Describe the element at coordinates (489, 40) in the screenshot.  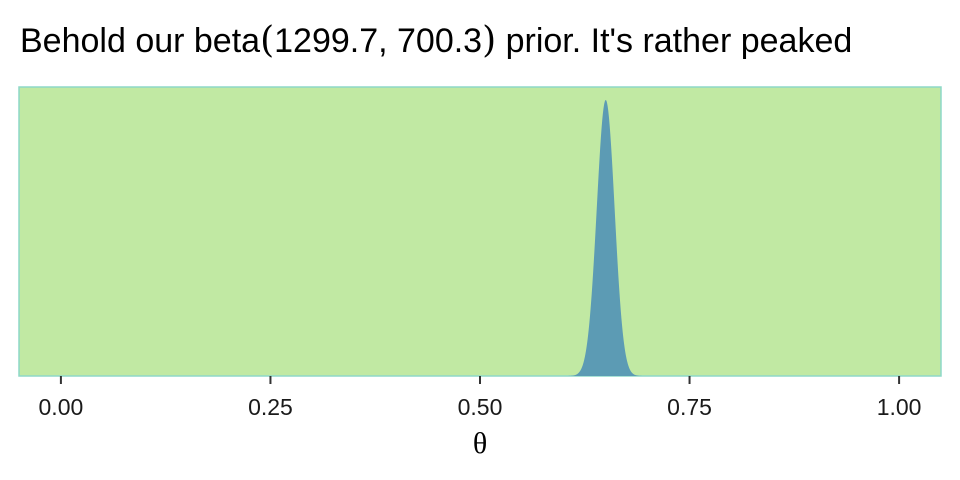
I see `chart-title-close-paren: )` at that location.